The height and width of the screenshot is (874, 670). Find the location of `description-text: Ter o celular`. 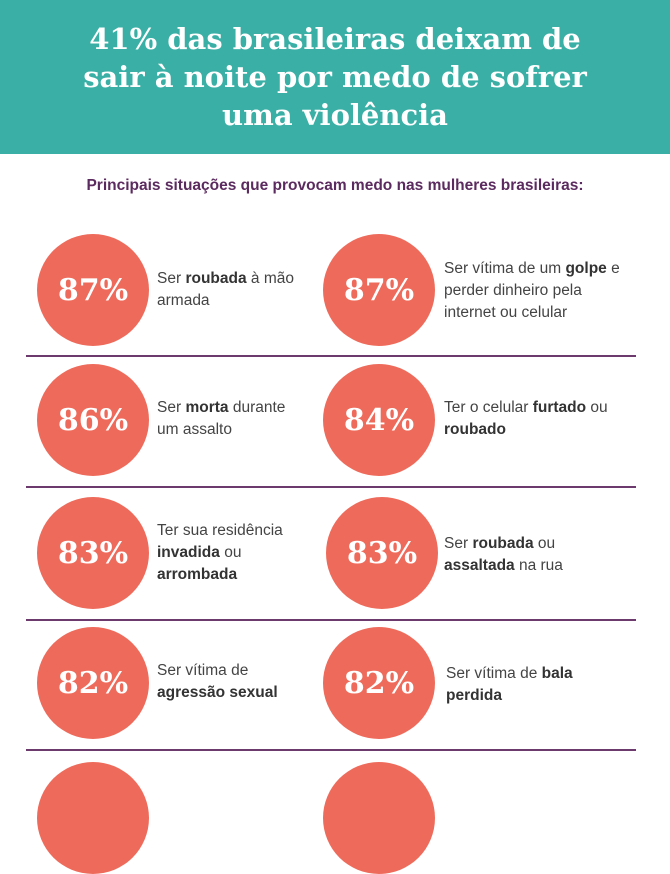

description-text: Ter o celular is located at coordinates (488, 407).